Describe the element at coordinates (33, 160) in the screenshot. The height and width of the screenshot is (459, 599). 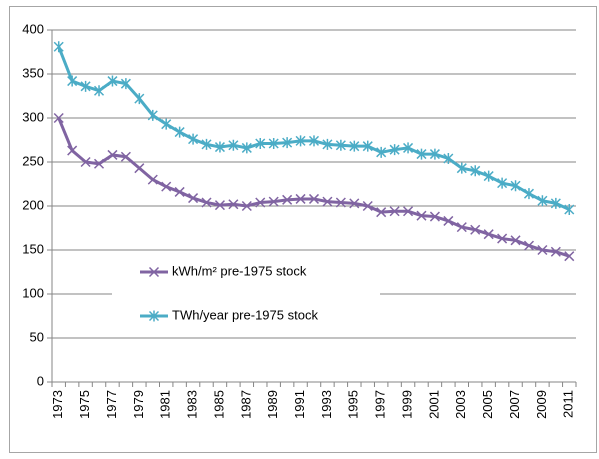
I see `y-tick-label: 250` at that location.